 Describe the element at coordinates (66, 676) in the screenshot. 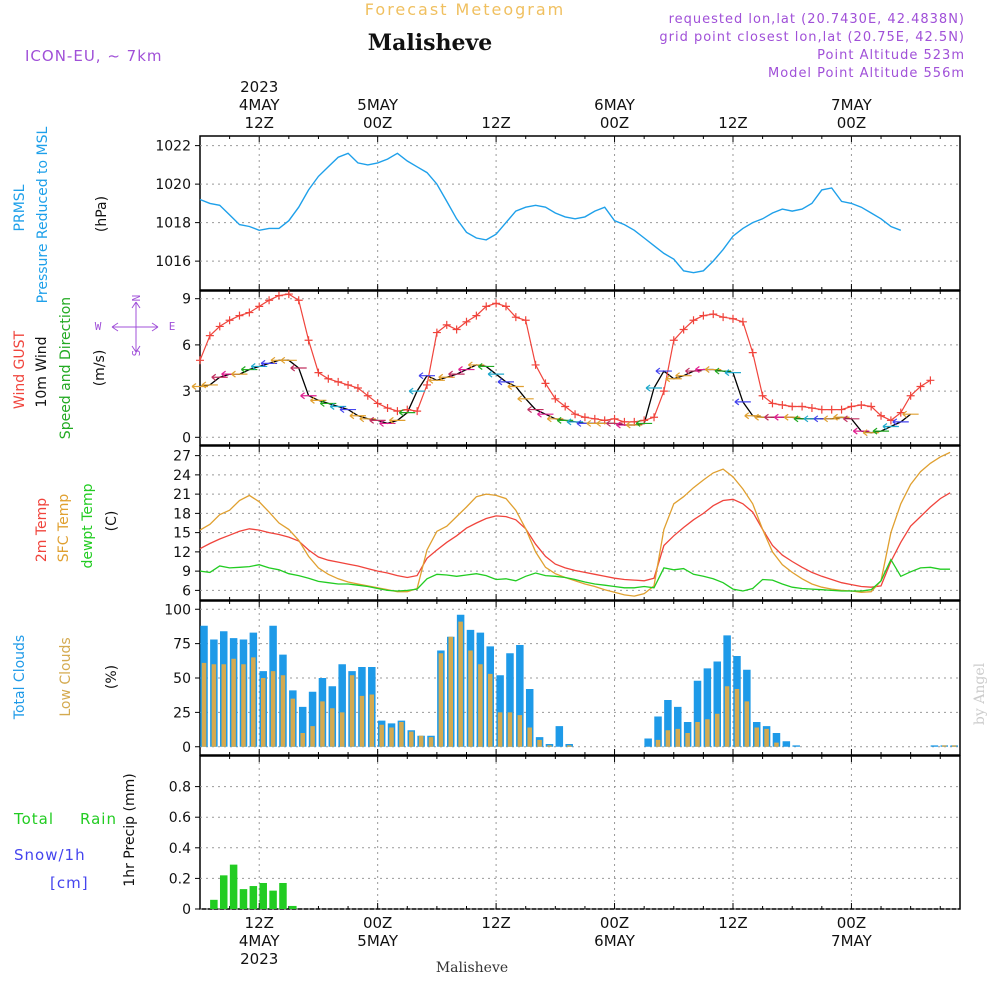

I see `cloud-label-low: Low Clouds` at that location.